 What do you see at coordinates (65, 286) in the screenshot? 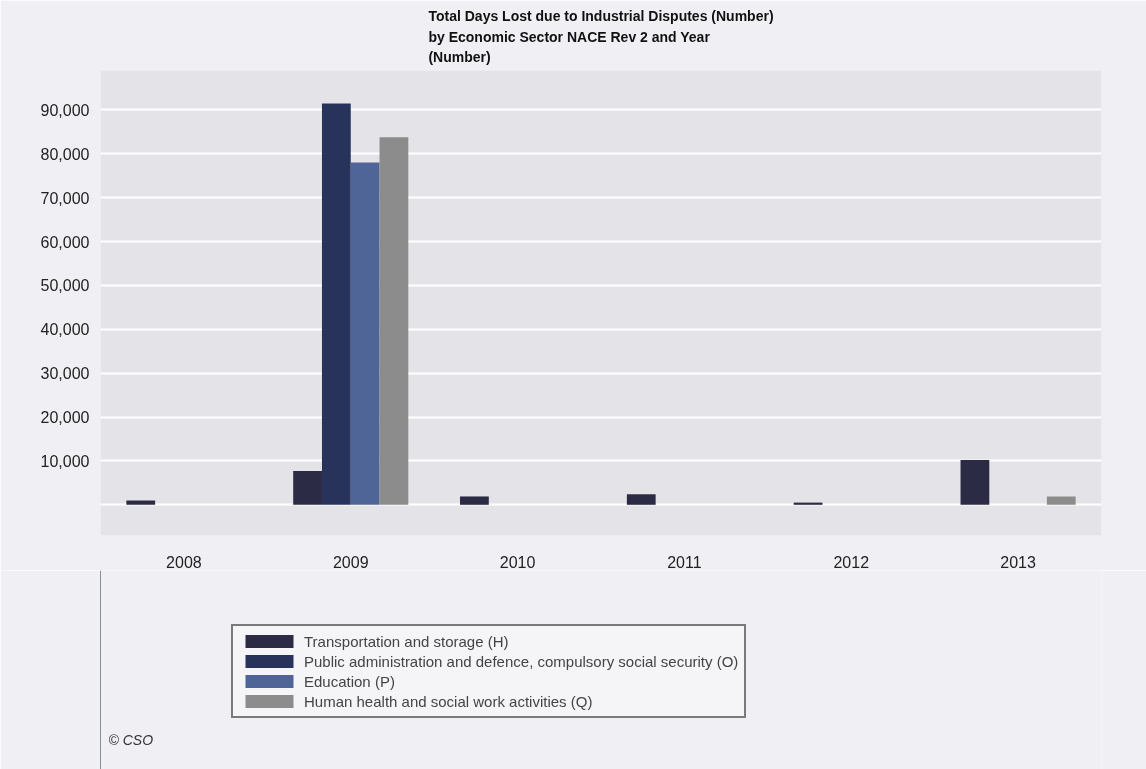
I see `y-tick-label: 50,000` at bounding box center [65, 286].